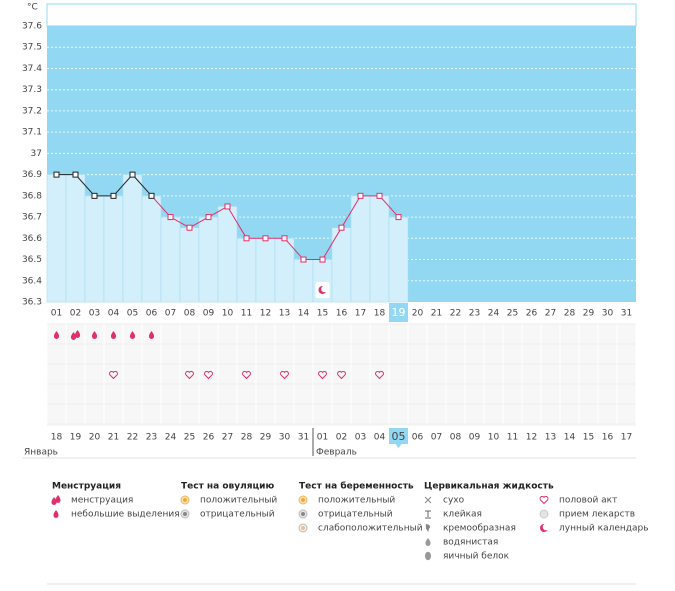 The width and height of the screenshot is (675, 591). Describe the element at coordinates (32, 218) in the screenshot. I see `y-tick-label: 36.7` at that location.